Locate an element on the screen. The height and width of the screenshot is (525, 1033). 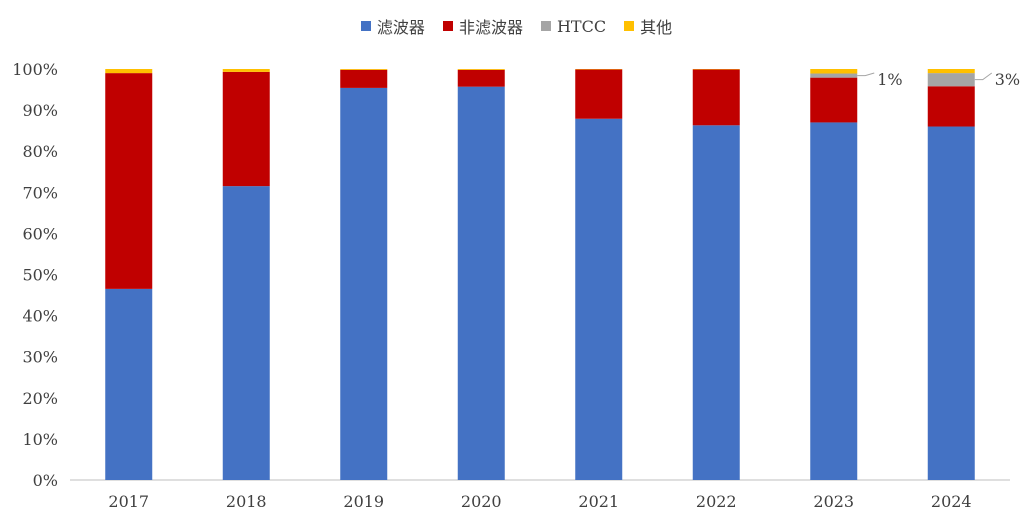
y-tick-label: 30% is located at coordinates (40, 357).